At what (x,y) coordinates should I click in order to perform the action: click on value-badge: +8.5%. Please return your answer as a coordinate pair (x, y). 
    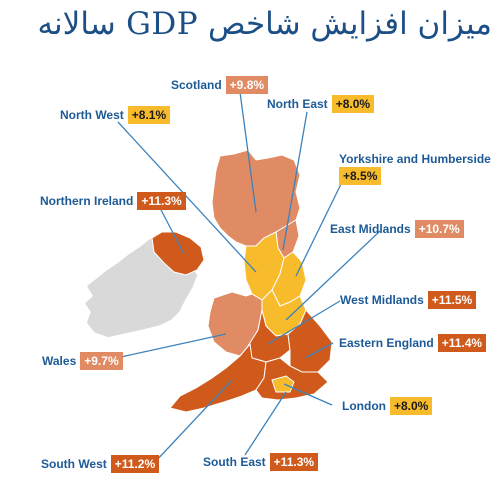
    Looking at the image, I should click on (360, 176).